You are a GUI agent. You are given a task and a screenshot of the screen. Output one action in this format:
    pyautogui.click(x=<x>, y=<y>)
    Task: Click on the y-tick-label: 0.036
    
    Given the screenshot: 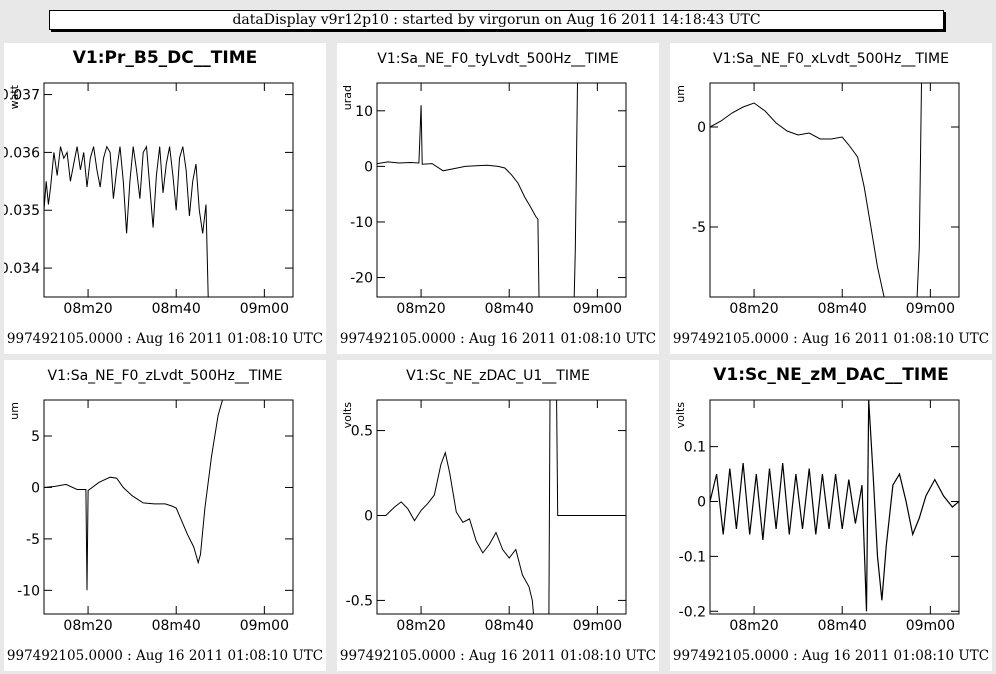 What is the action you would take?
    pyautogui.click(x=22, y=153)
    